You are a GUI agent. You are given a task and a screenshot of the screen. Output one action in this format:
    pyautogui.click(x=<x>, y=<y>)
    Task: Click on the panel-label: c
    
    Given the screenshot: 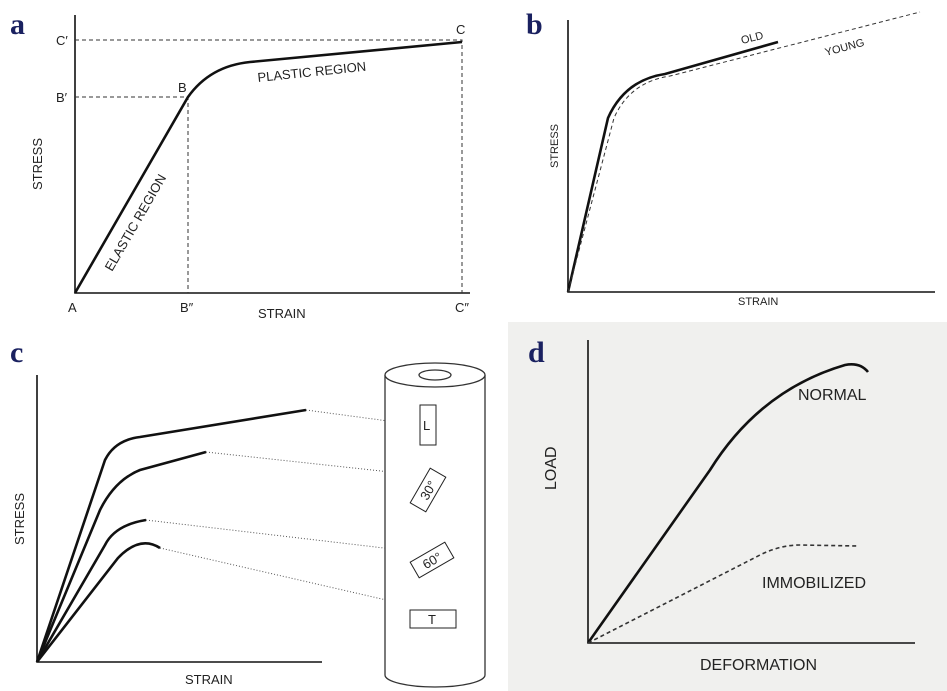 What is the action you would take?
    pyautogui.click(x=16, y=352)
    